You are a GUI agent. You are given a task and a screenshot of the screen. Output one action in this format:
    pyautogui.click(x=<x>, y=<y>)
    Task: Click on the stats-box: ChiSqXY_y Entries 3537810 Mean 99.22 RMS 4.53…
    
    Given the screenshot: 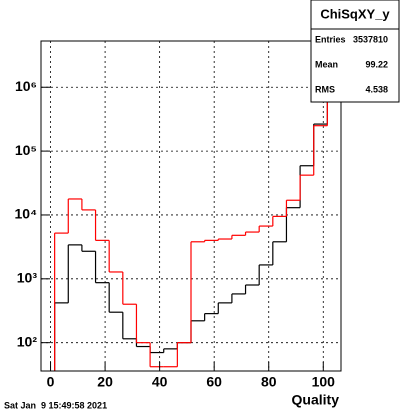 What is the action you would take?
    pyautogui.click(x=355, y=51)
    